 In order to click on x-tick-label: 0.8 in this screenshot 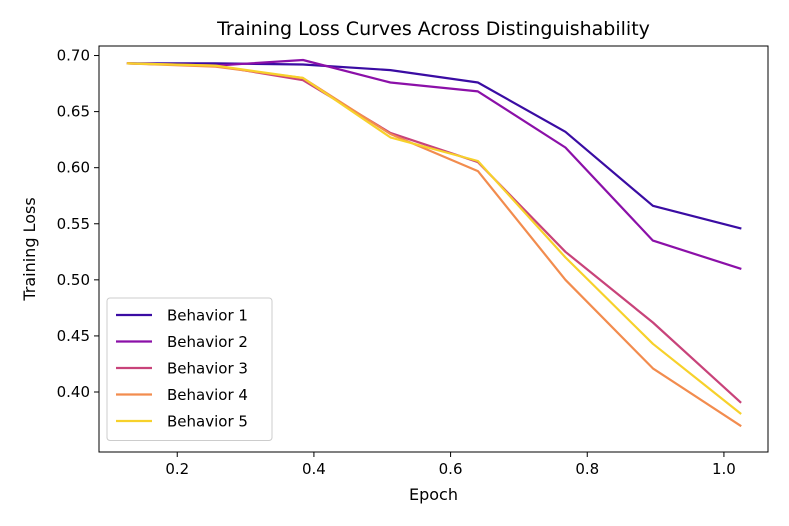, I will do `click(587, 469)`.